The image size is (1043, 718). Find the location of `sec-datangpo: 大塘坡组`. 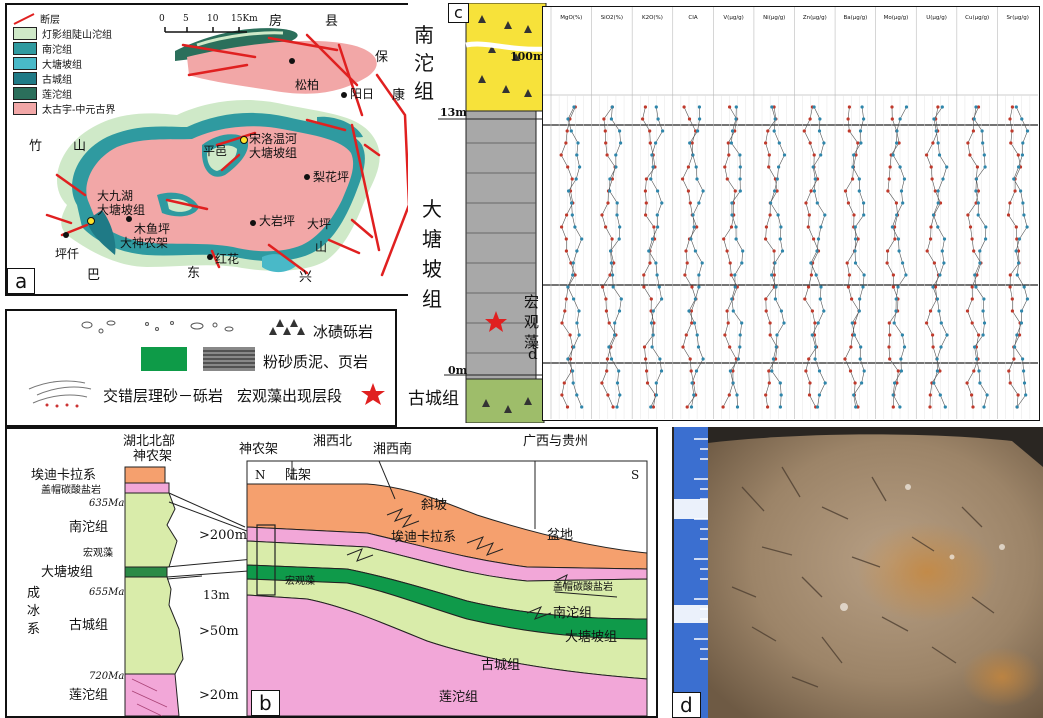

sec-datangpo: 大塘坡组 is located at coordinates (591, 637).